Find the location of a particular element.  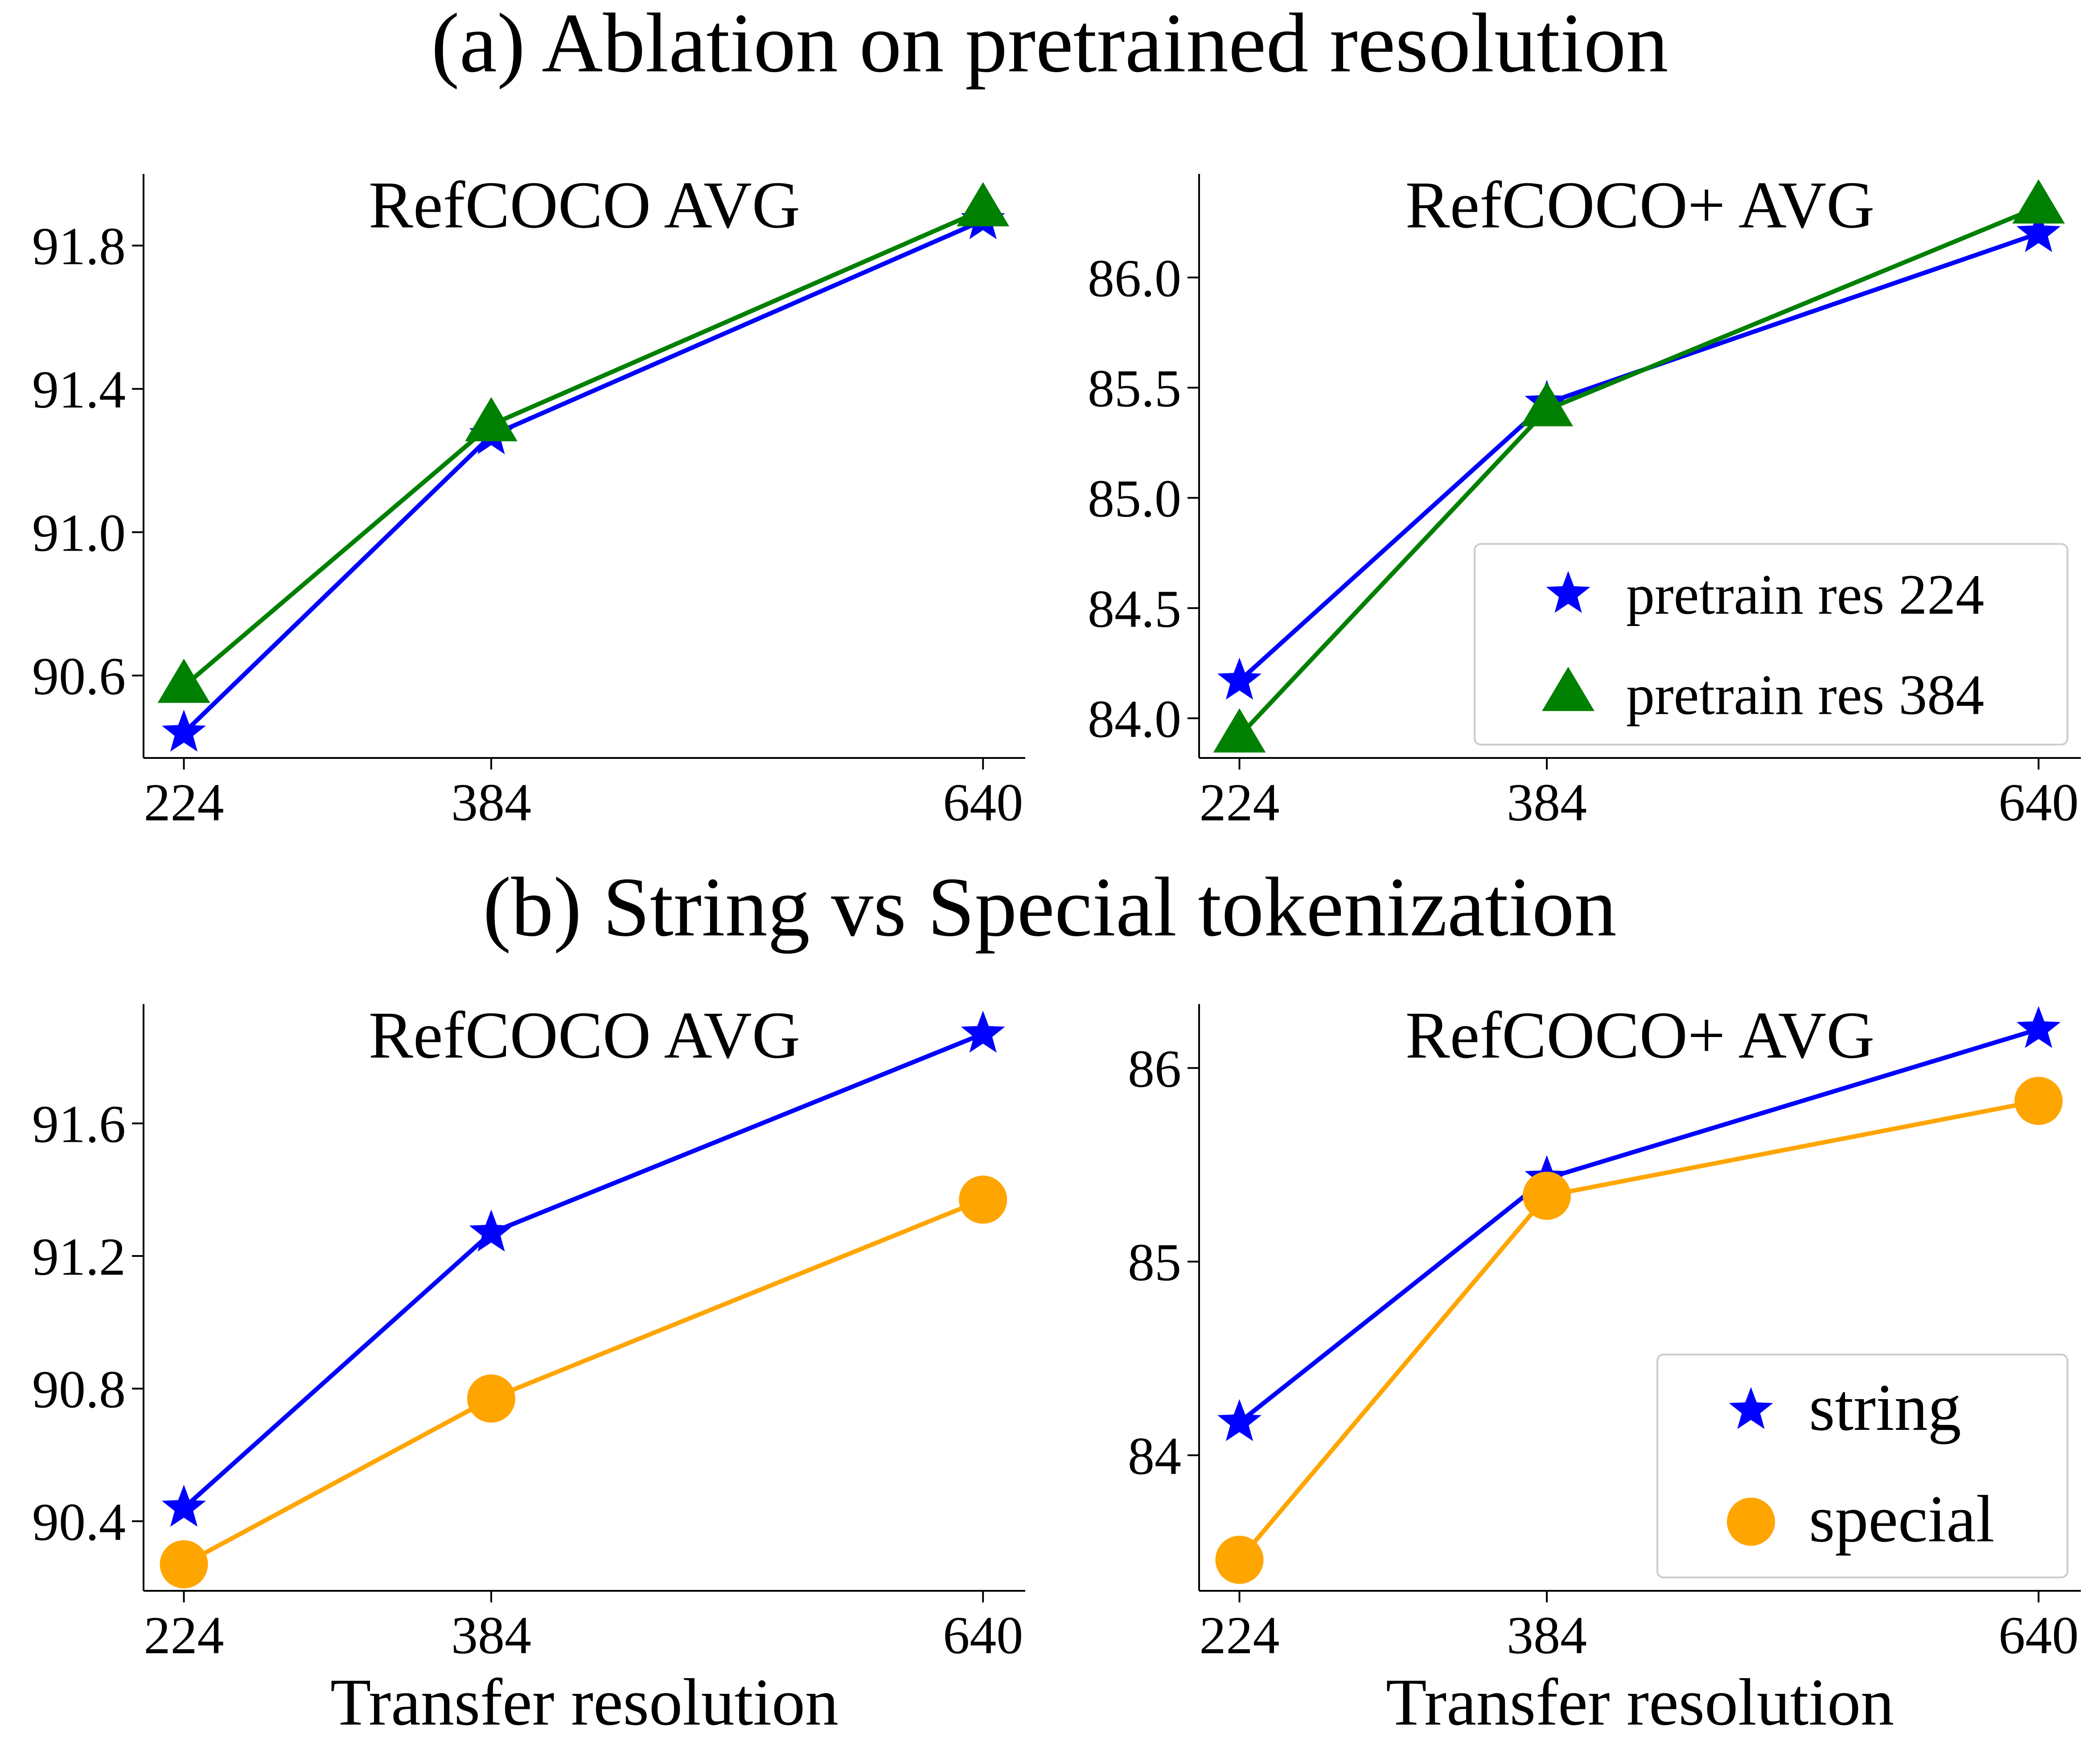

y-tick-label: 91.0 is located at coordinates (79, 533).